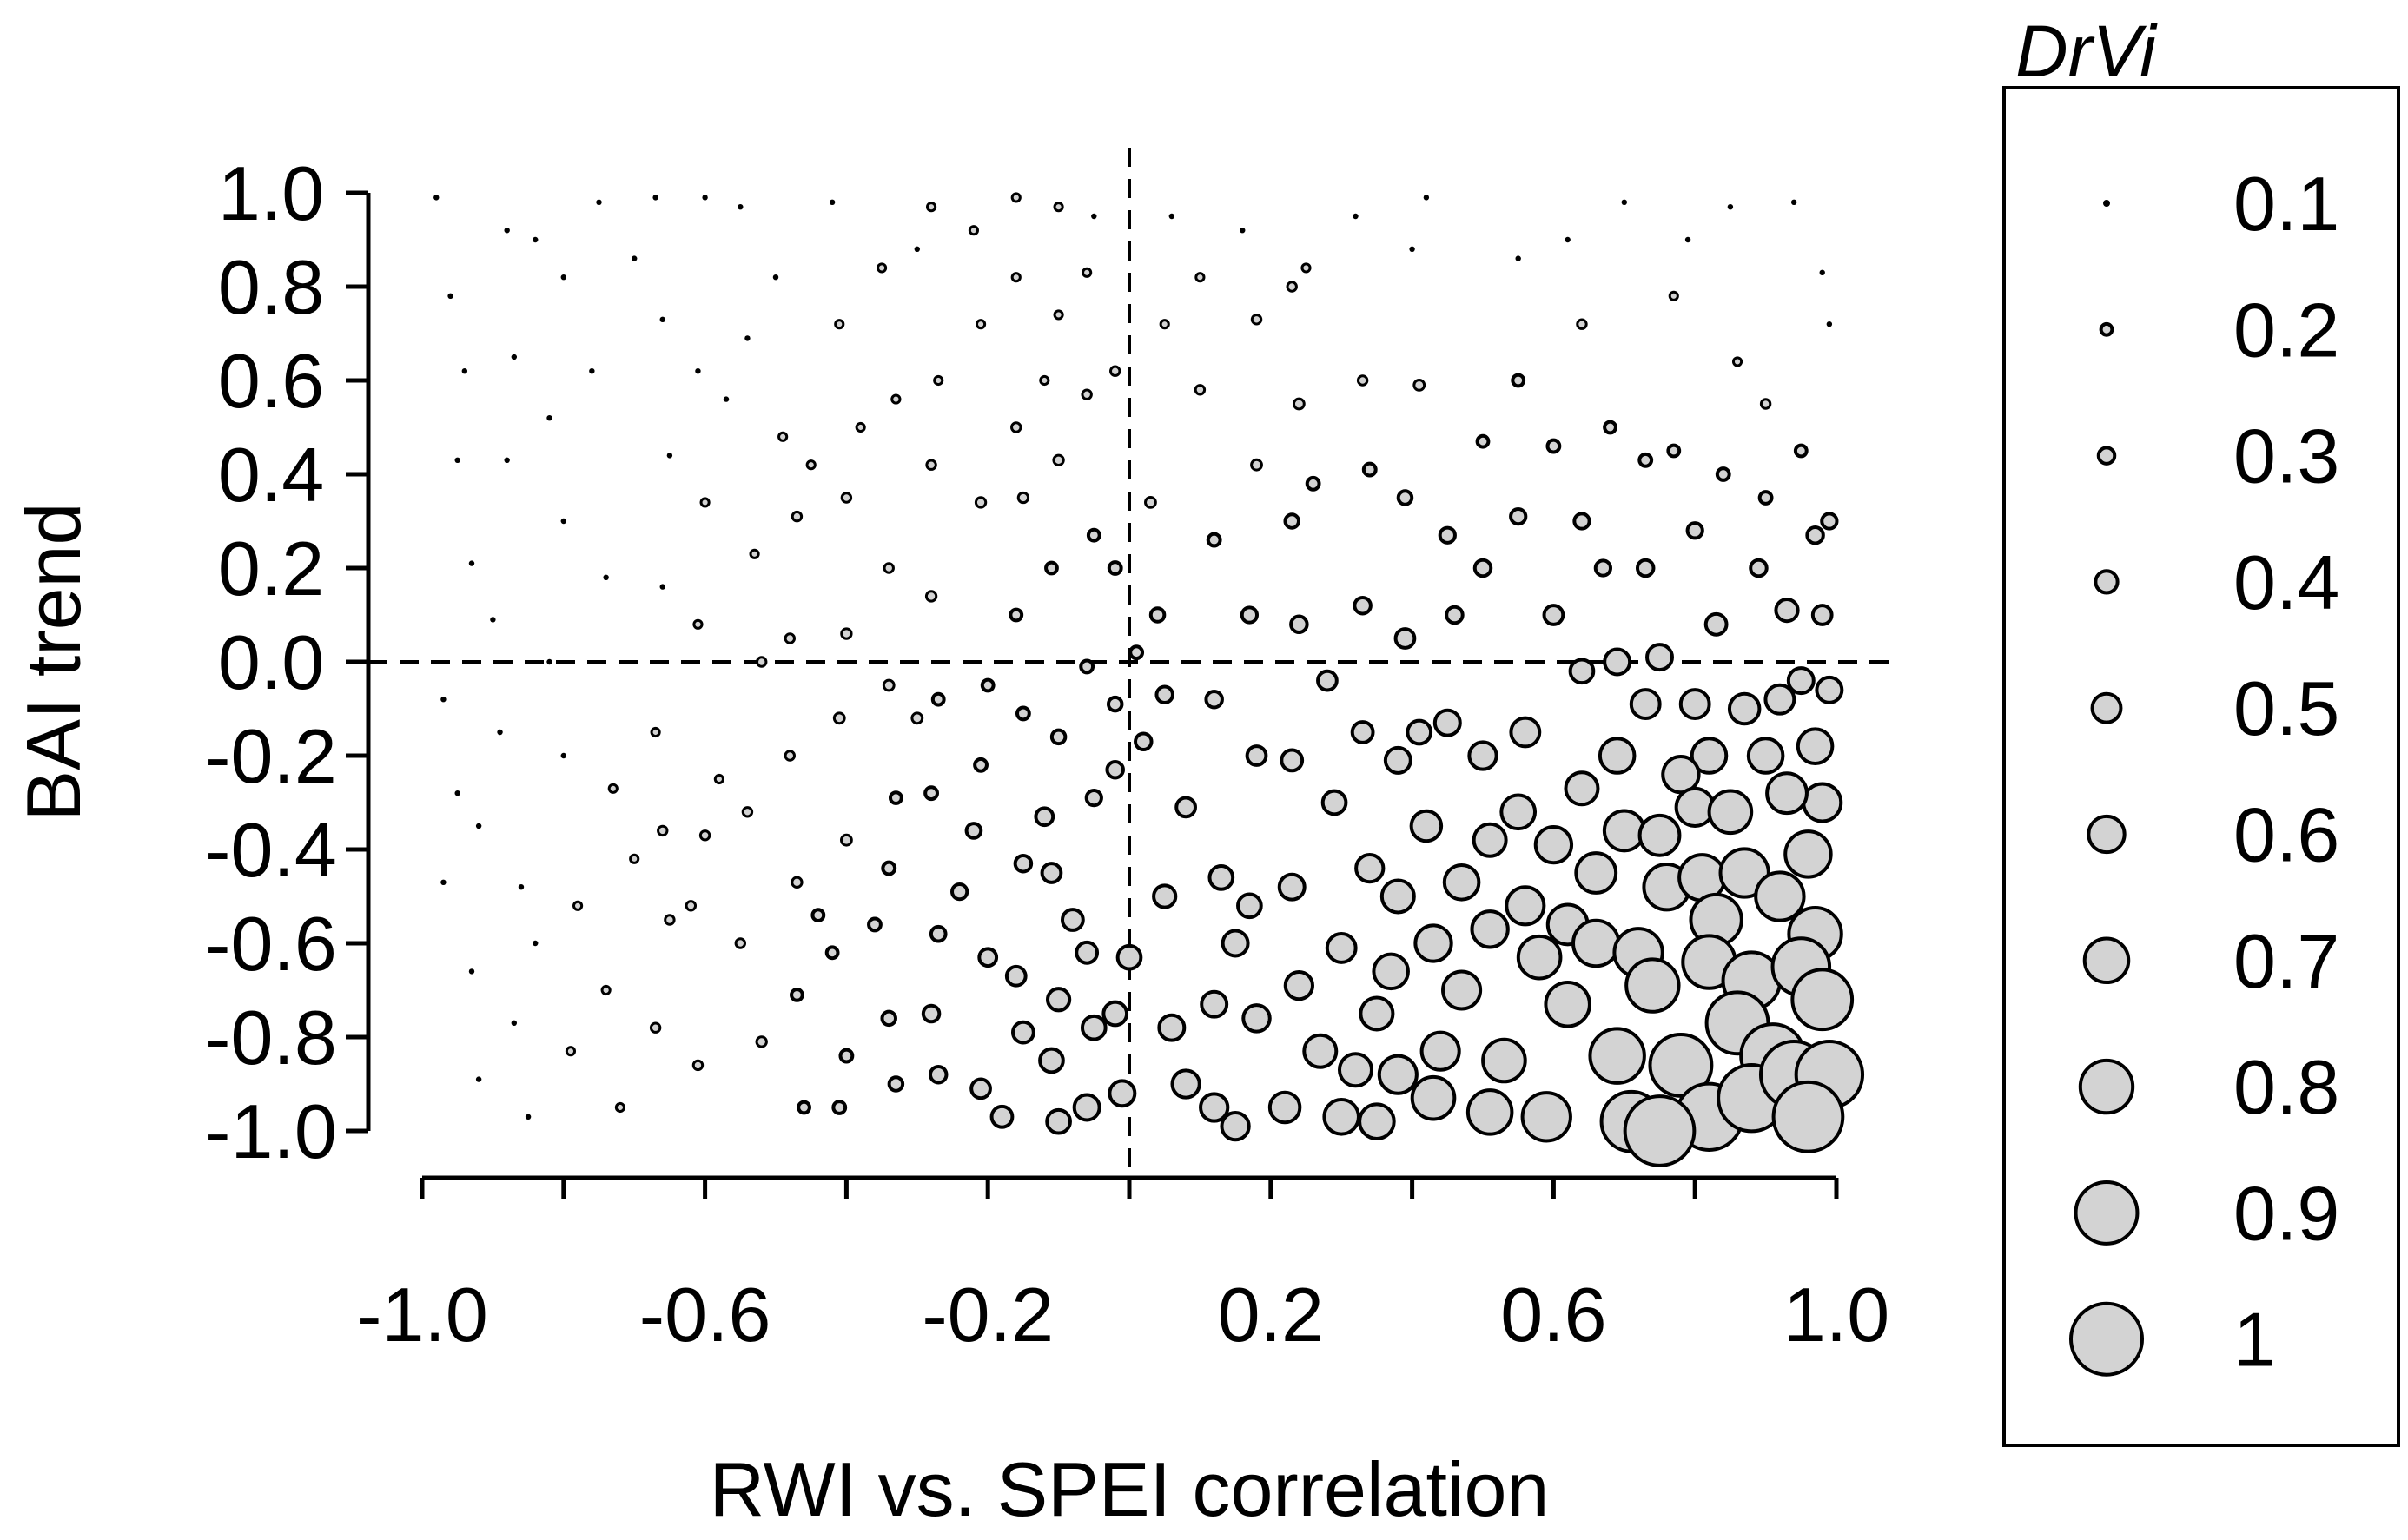 This screenshot has width=2408, height=1540. What do you see at coordinates (422, 1315) in the screenshot?
I see `x-tick-label: -1.0` at bounding box center [422, 1315].